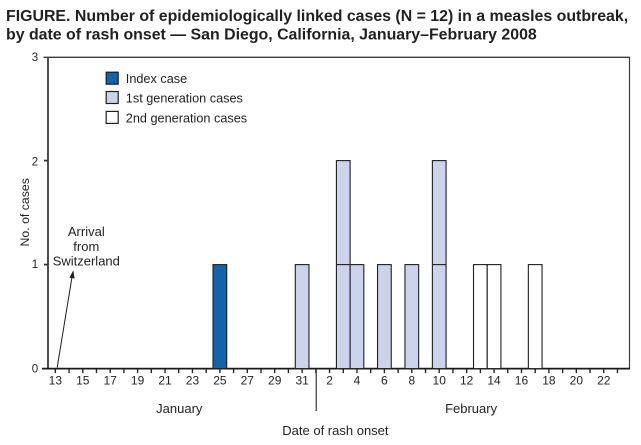 The image size is (641, 445). What do you see at coordinates (184, 99) in the screenshot?
I see `svg-text: 1st generation cases` at bounding box center [184, 99].